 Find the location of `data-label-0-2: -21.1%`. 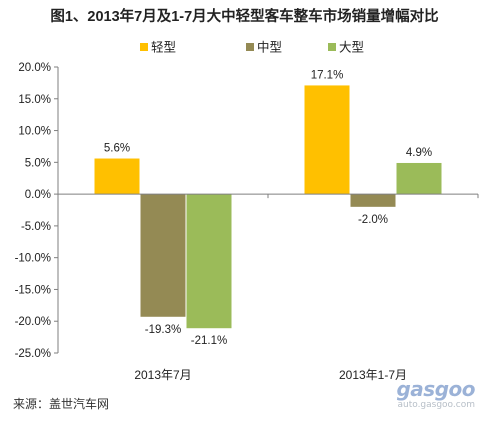

data-label-0-2: -21.1% is located at coordinates (209, 341).